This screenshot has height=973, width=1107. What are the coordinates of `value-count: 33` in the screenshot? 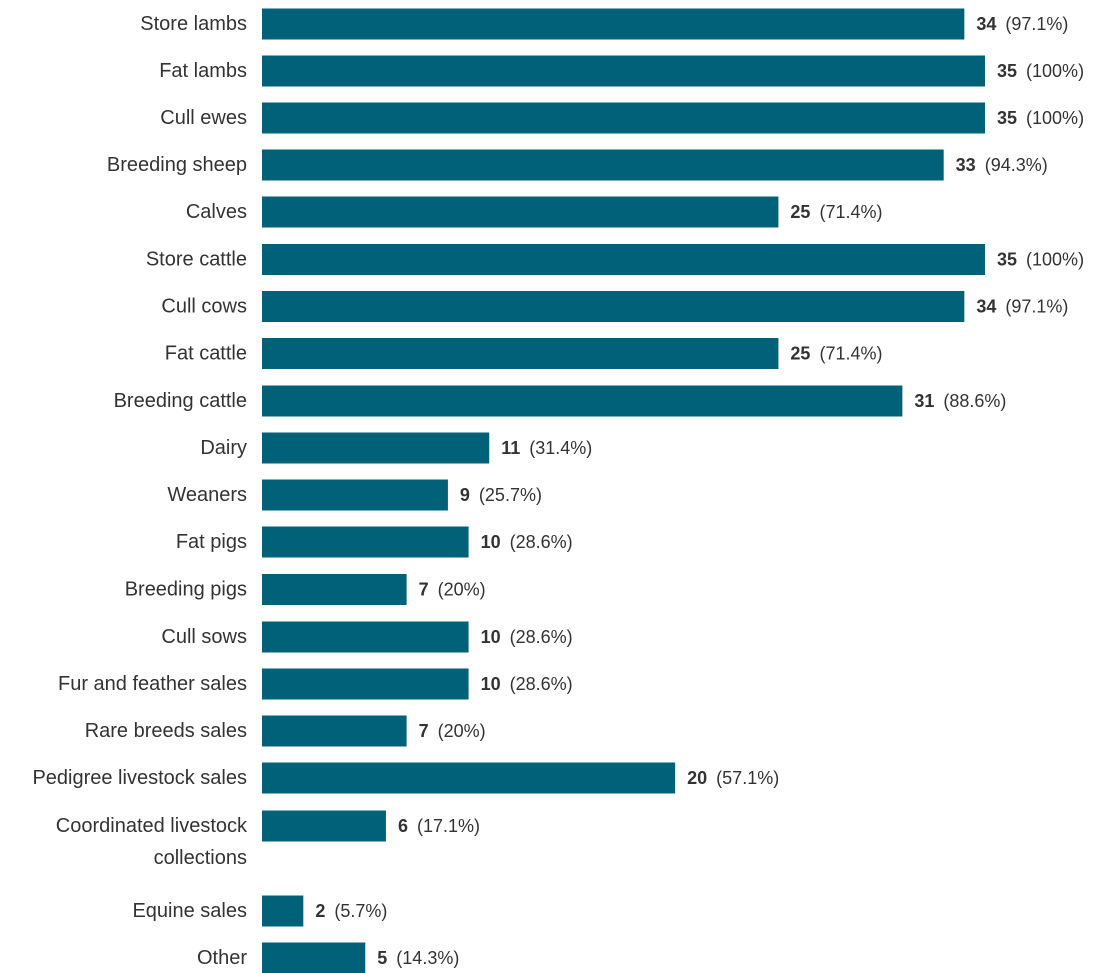 It's located at (966, 165).